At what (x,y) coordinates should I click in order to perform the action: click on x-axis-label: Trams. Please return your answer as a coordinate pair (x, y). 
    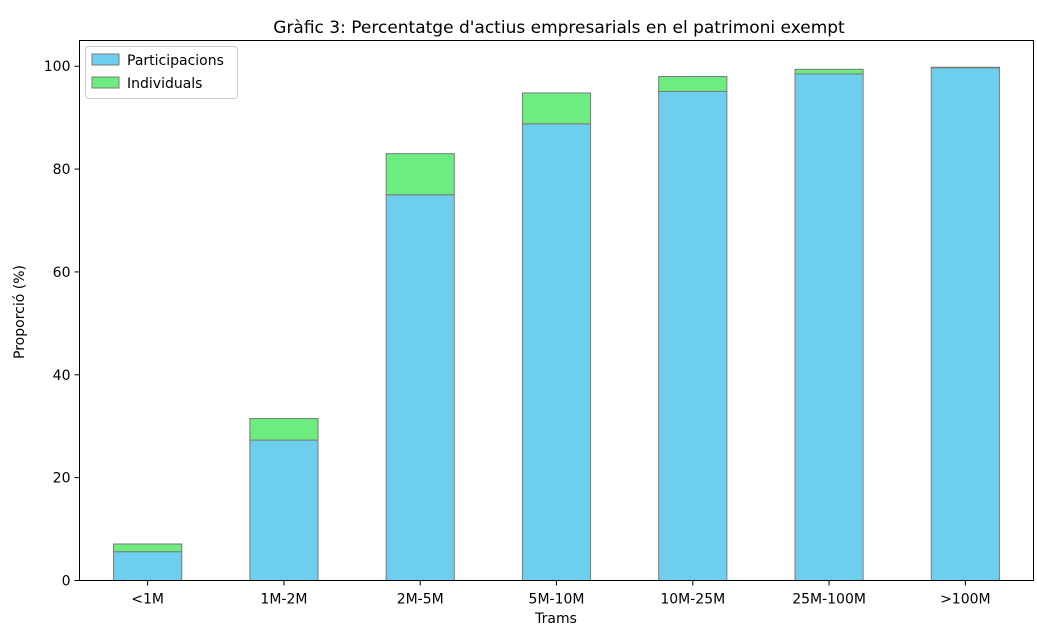
    Looking at the image, I should click on (555, 618).